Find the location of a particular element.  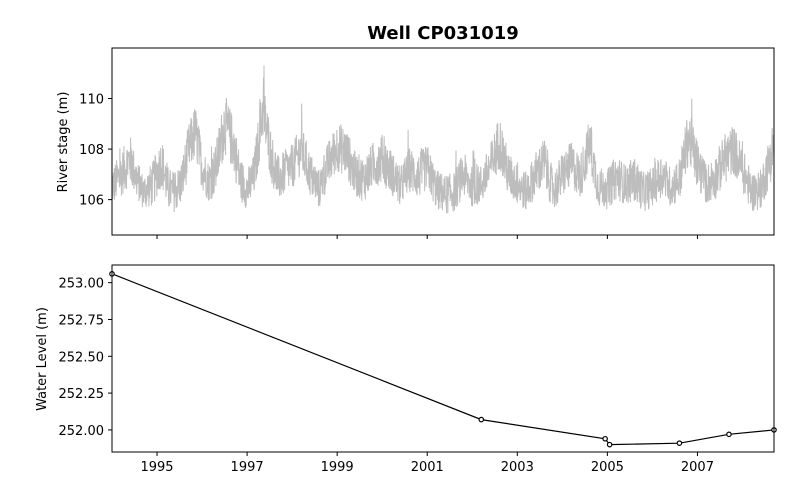

water-level-x-tick-label: 1995 is located at coordinates (156, 467).